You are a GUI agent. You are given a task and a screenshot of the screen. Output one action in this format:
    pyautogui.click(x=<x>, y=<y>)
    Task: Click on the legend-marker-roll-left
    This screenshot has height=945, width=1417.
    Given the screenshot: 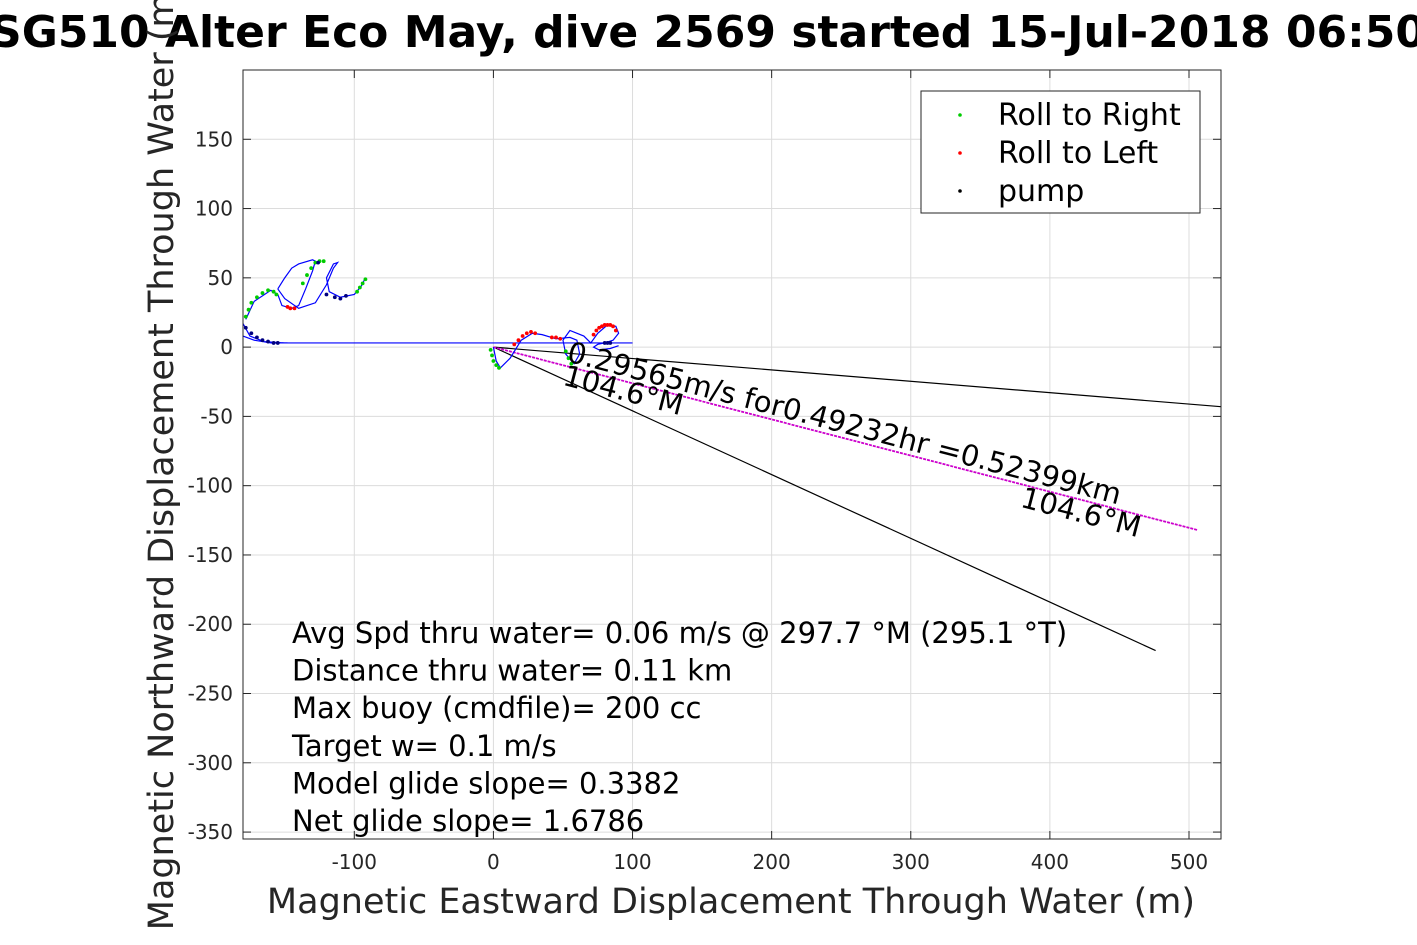 What is the action you would take?
    pyautogui.click(x=960, y=153)
    